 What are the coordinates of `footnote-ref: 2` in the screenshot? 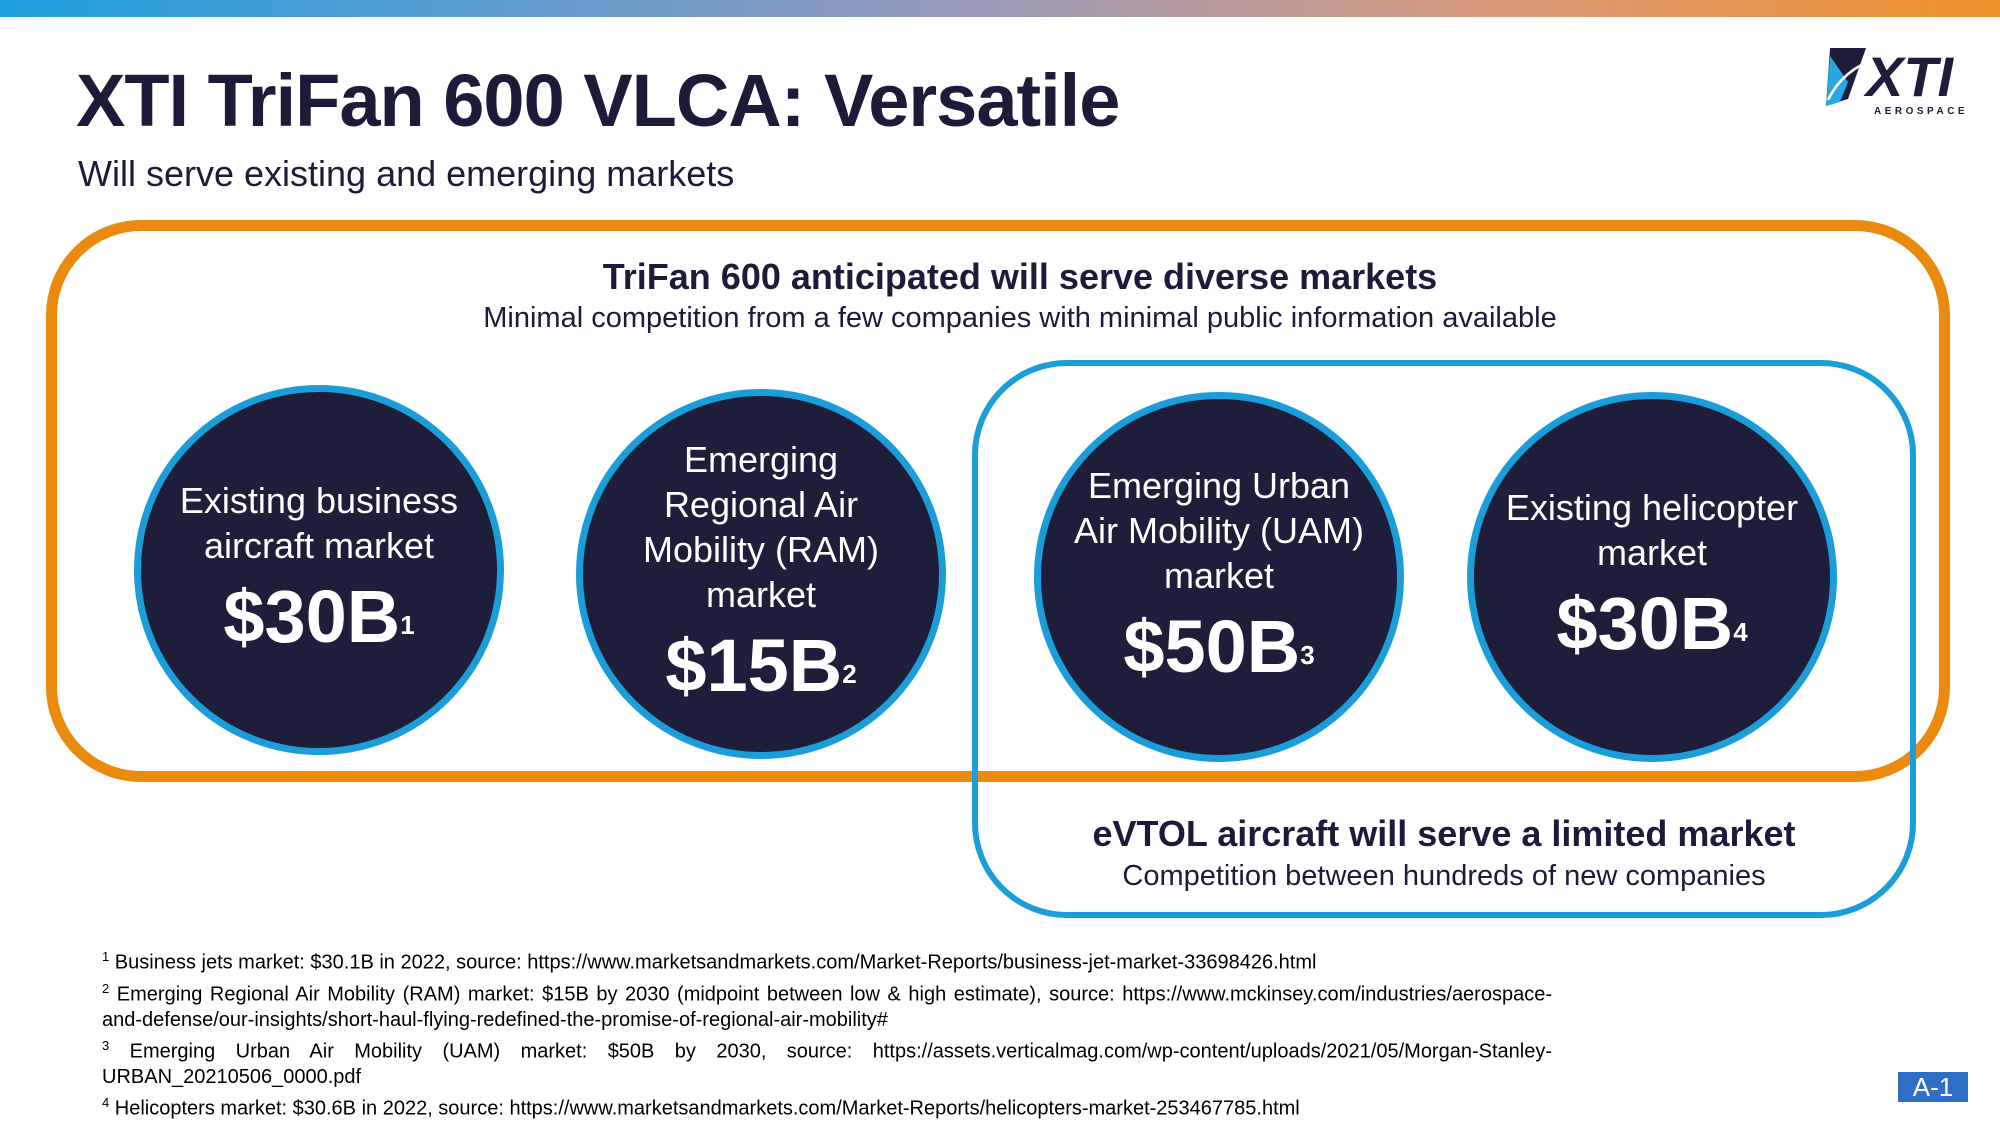 It's located at (849, 674).